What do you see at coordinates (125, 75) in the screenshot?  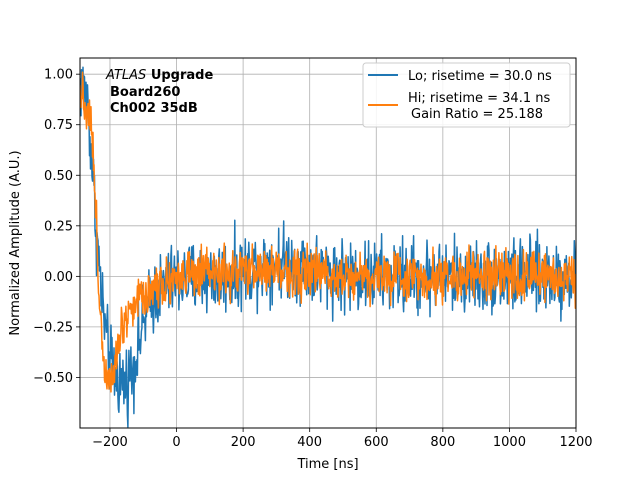 I see `atlas-italic: ATLAS` at bounding box center [125, 75].